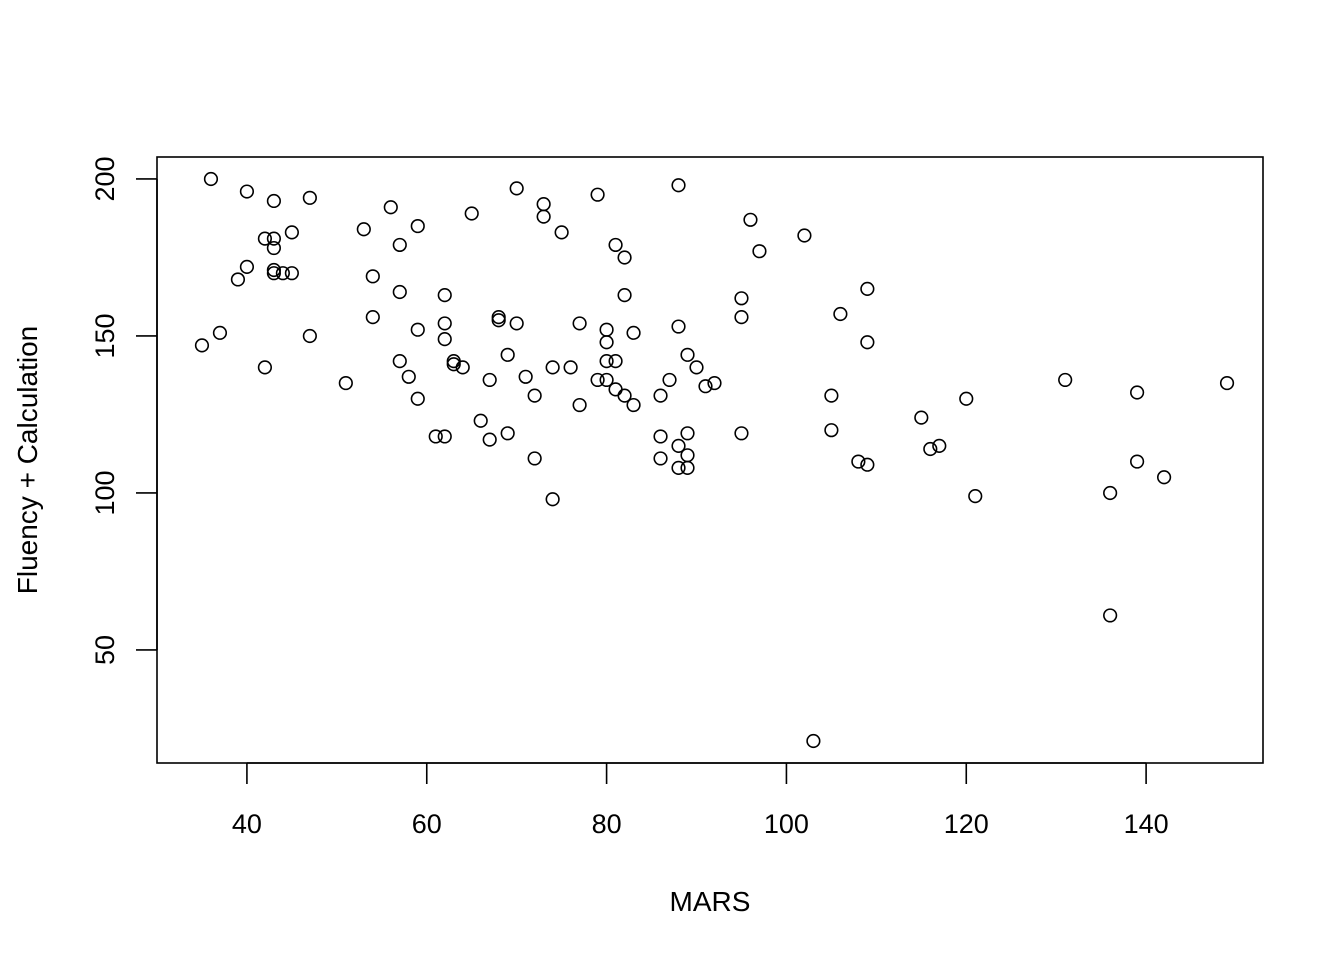  I want to click on y-tick-label: 200, so click(105, 178).